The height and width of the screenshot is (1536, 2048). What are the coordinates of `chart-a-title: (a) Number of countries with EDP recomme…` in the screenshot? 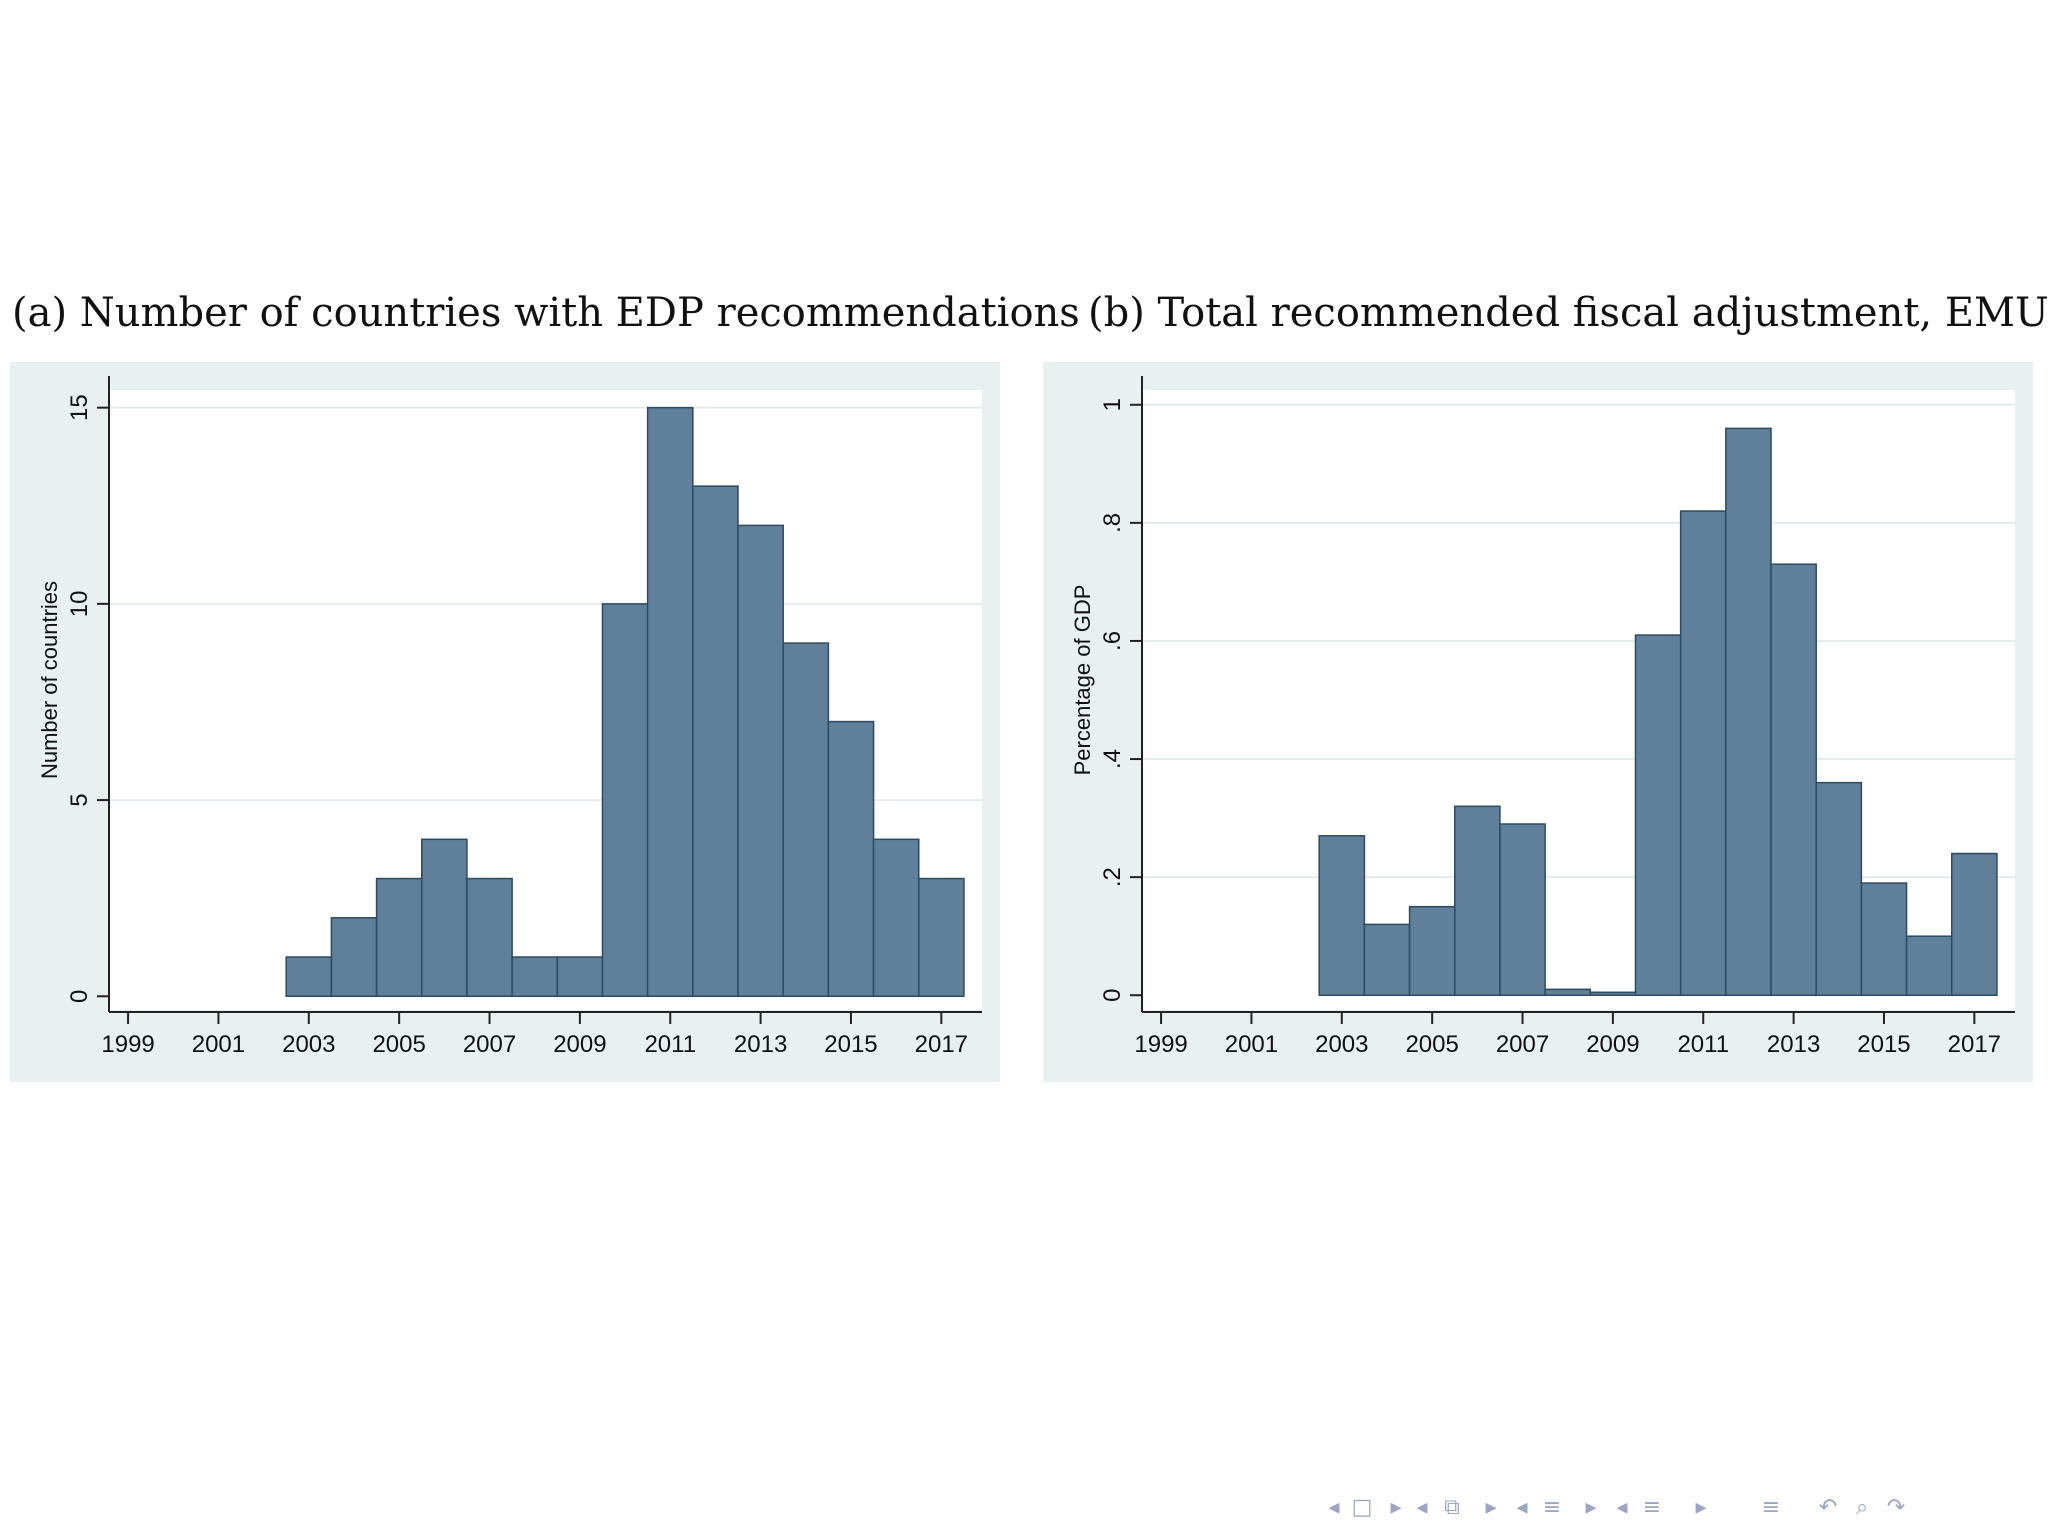 It's located at (546, 313).